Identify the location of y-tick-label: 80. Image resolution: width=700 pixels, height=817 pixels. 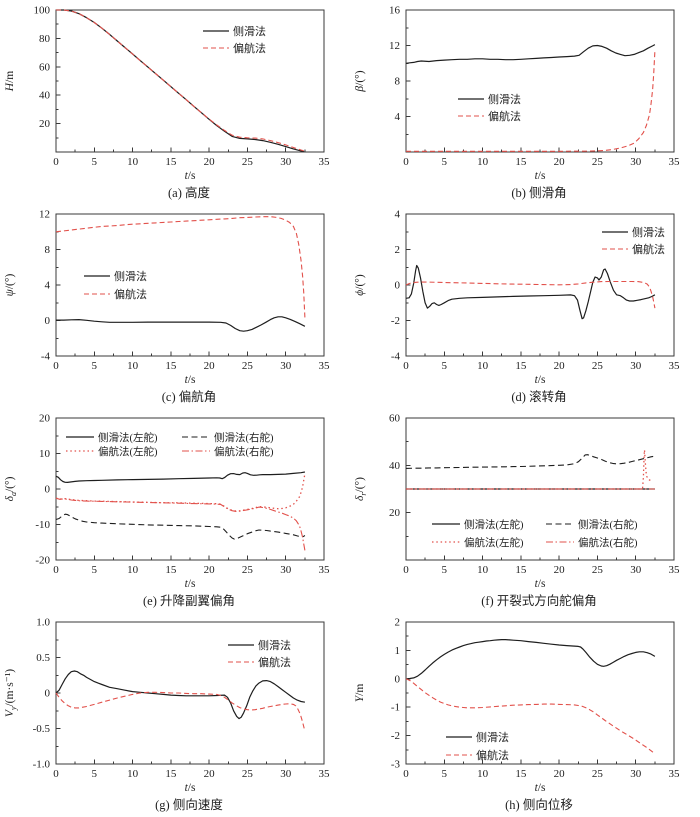
(45, 39).